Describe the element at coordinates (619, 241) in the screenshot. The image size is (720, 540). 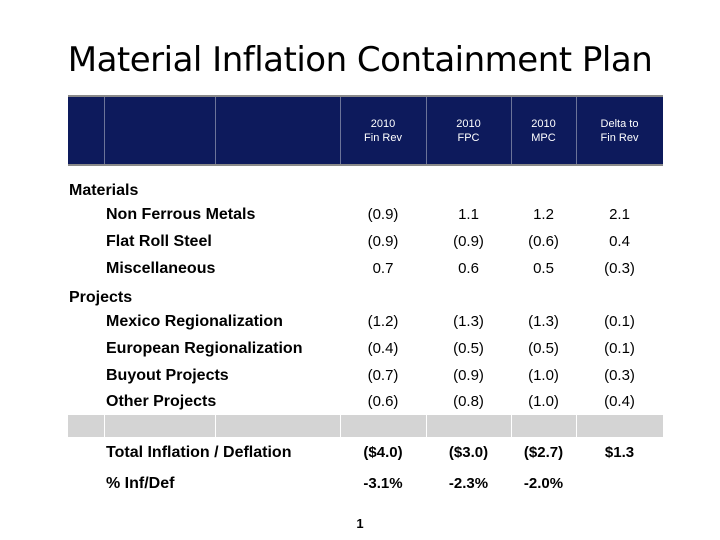
I see `cell-delta: 0.4` at that location.